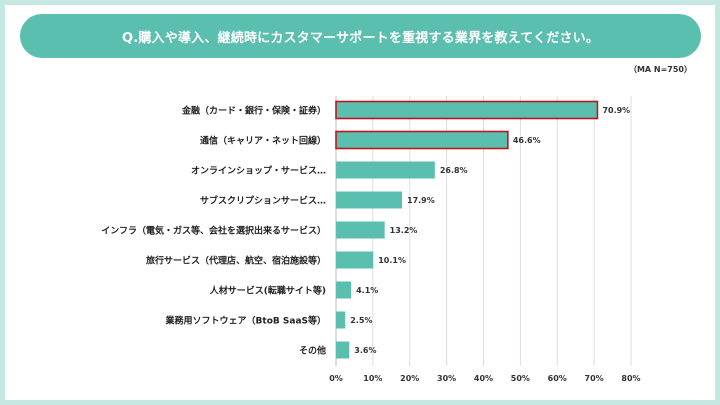 This screenshot has width=720, height=405. What do you see at coordinates (409, 378) in the screenshot?
I see `x-tick-label: 20%` at bounding box center [409, 378].